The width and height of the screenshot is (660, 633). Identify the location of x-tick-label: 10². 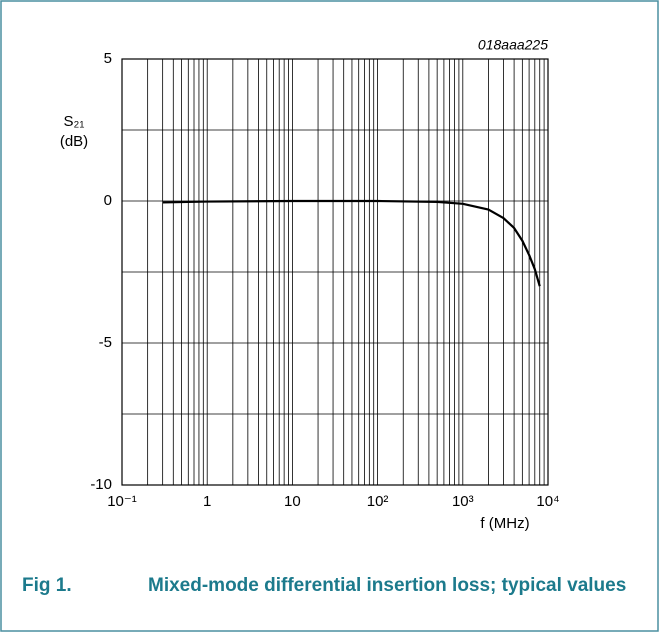
(378, 501).